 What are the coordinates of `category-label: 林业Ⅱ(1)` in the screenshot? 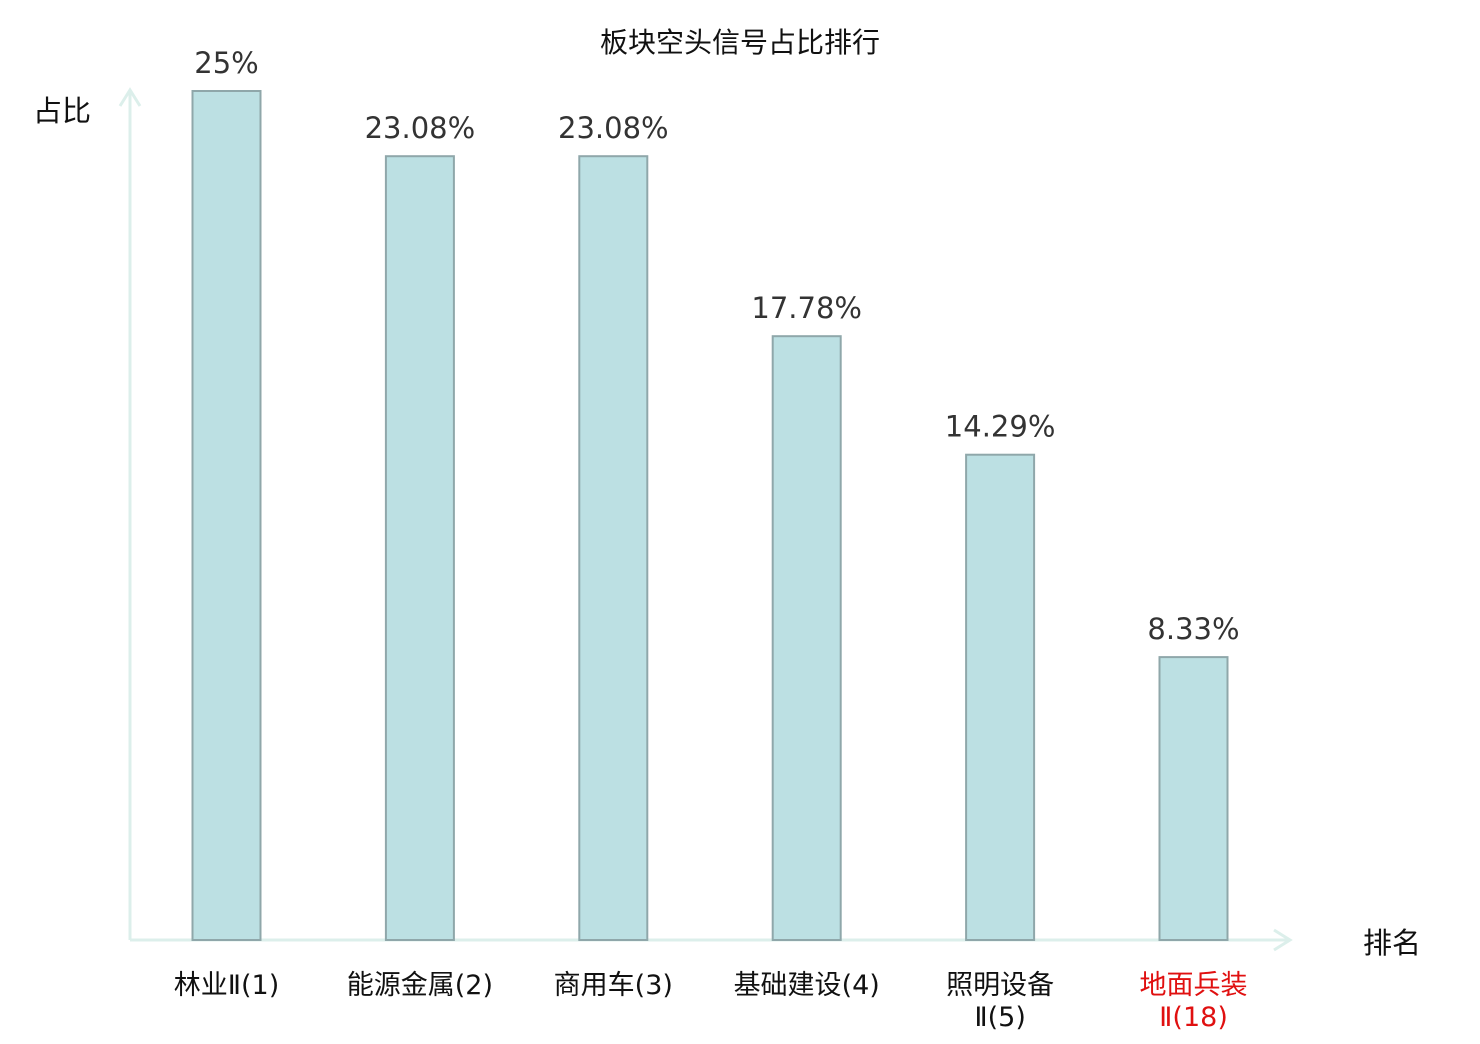 It's located at (227, 985).